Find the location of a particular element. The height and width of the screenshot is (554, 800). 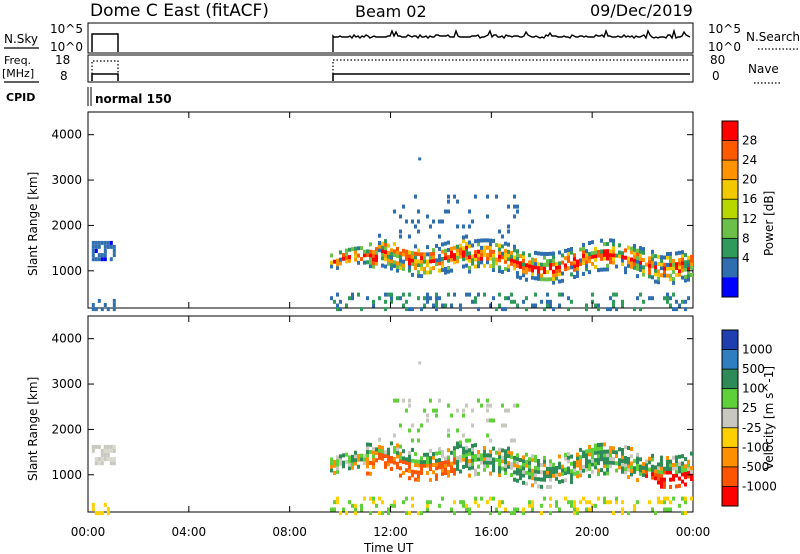

nsky-trace-line is located at coordinates (511, 40).